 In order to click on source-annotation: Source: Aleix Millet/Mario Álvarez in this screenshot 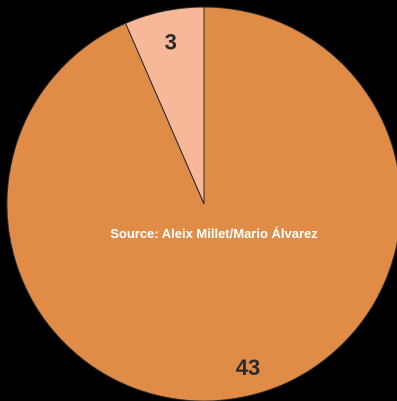, I will do `click(214, 233)`.